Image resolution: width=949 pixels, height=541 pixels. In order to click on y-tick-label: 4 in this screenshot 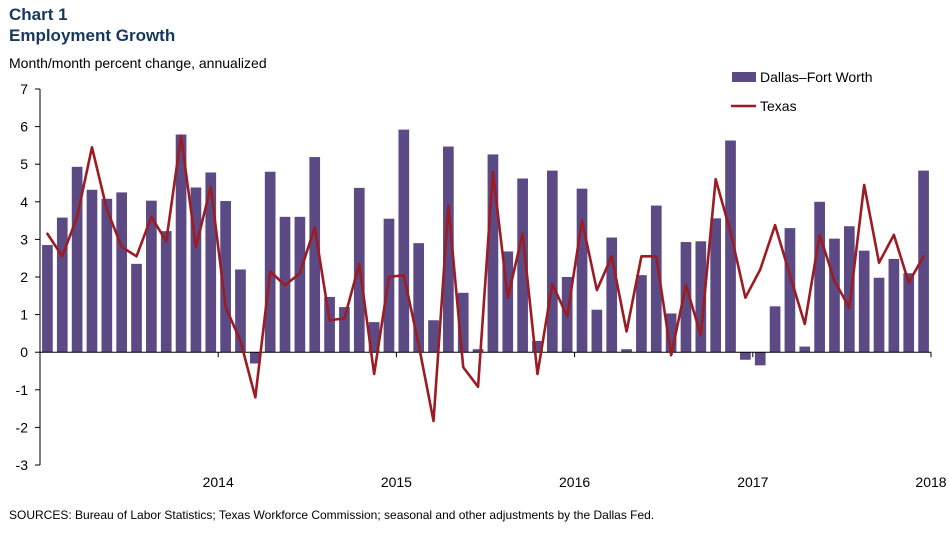, I will do `click(24, 202)`.